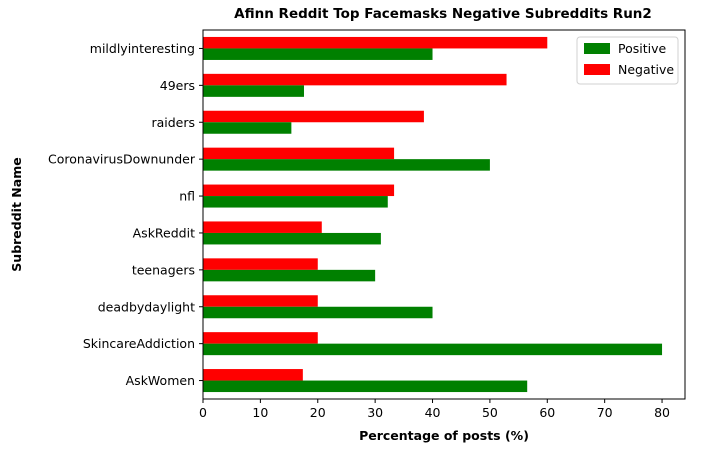 Image resolution: width=718 pixels, height=453 pixels. What do you see at coordinates (642, 48) in the screenshot?
I see `legend-label-positive: Positive` at bounding box center [642, 48].